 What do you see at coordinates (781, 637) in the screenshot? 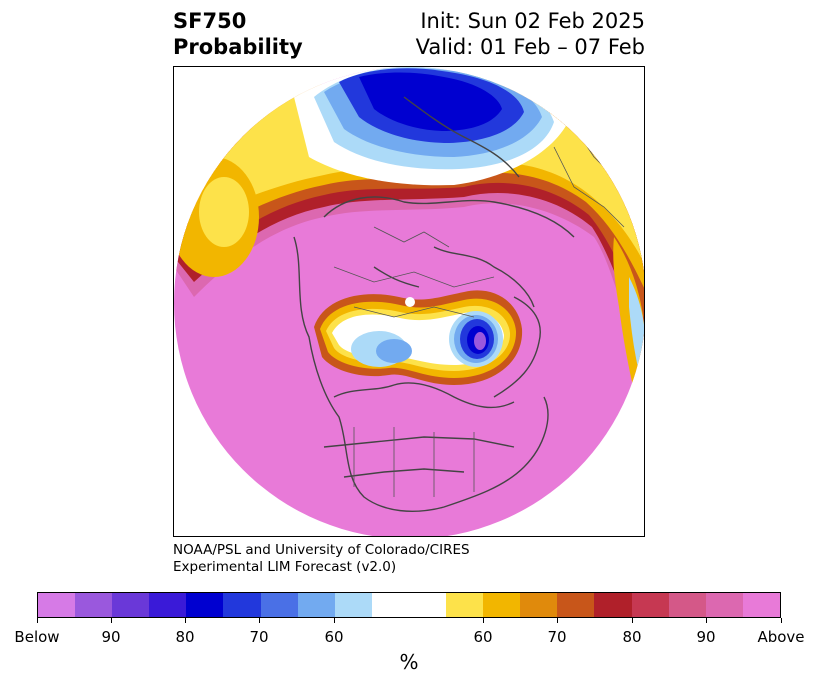
I see `colorbar-tick-label: Above` at bounding box center [781, 637].